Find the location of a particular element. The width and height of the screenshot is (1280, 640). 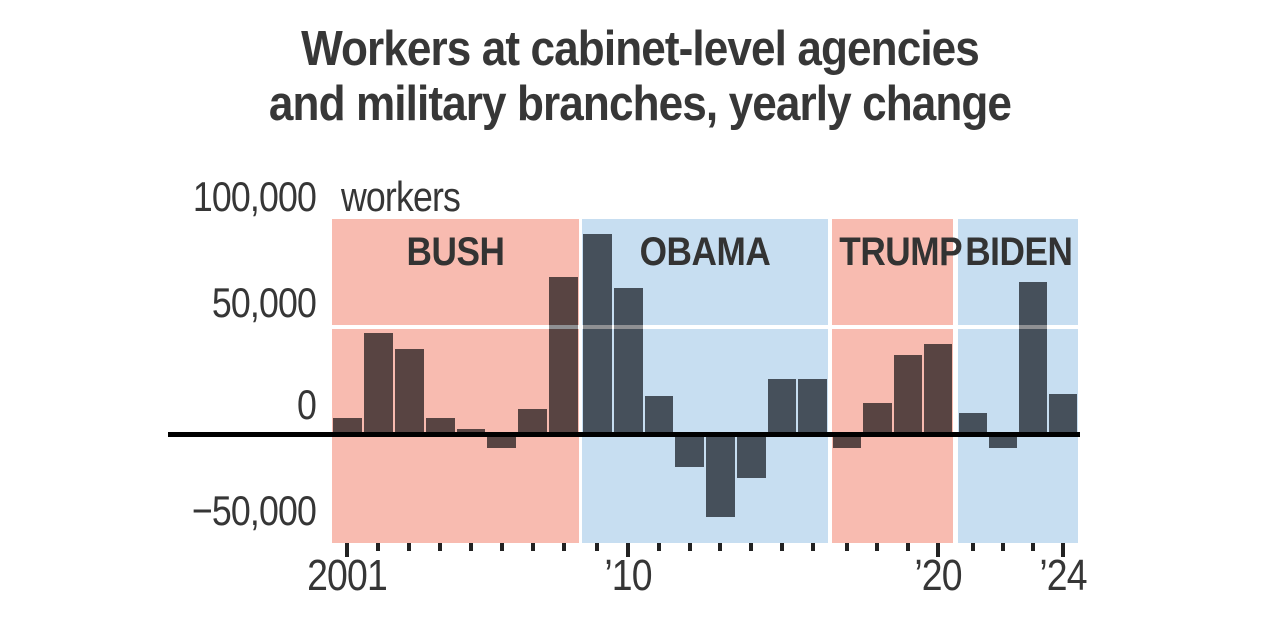

tick-2008 is located at coordinates (563, 547).